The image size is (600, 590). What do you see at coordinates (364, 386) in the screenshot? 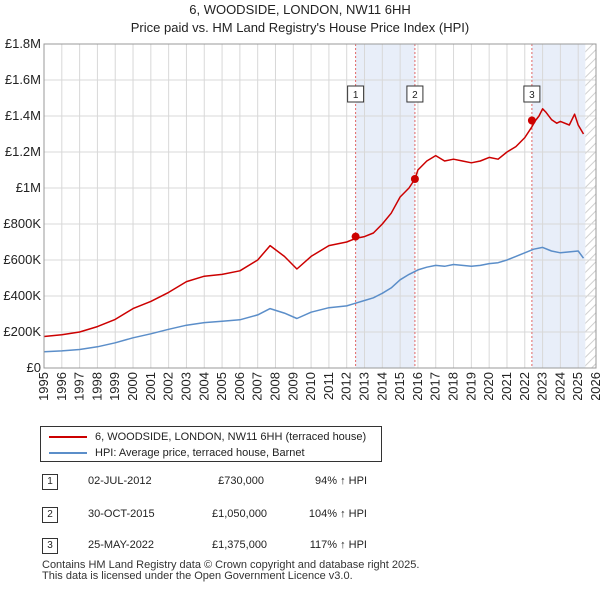
I see `x-tick-label: 2013` at bounding box center [364, 386].